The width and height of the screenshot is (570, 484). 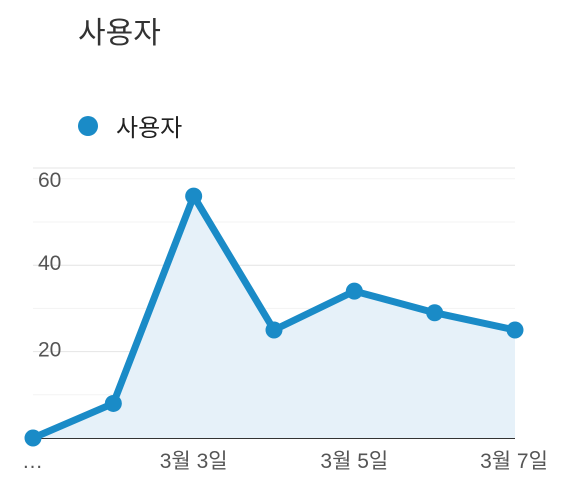 I want to click on x-tick-label: 3월 5일, so click(x=354, y=461).